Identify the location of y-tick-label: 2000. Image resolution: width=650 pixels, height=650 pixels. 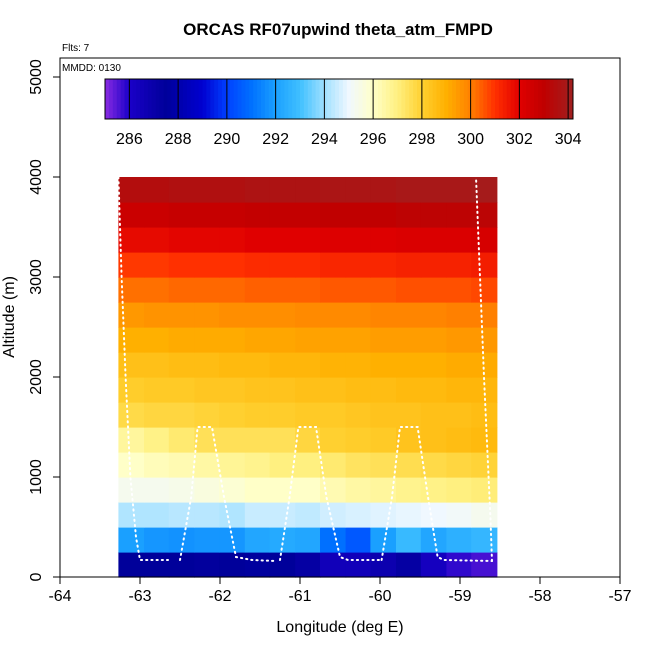
(36, 377).